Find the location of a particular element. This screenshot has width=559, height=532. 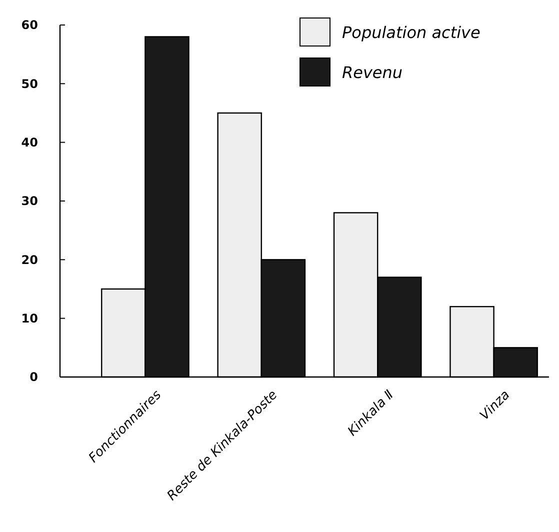

y-tick-label: 10 is located at coordinates (29, 319).